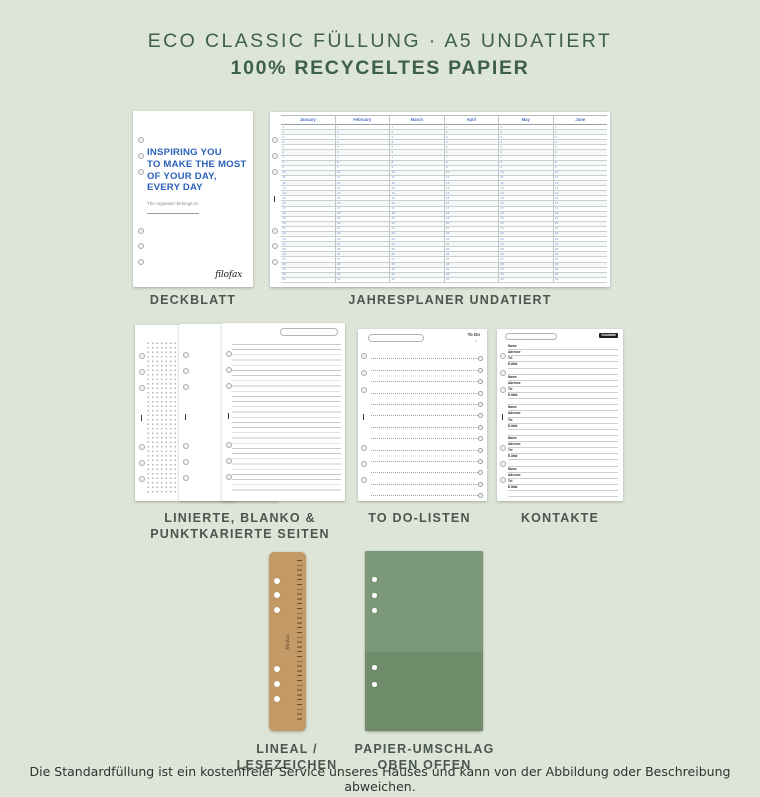  Describe the element at coordinates (284, 258) in the screenshot. I see `planner-day-number: 27` at that location.